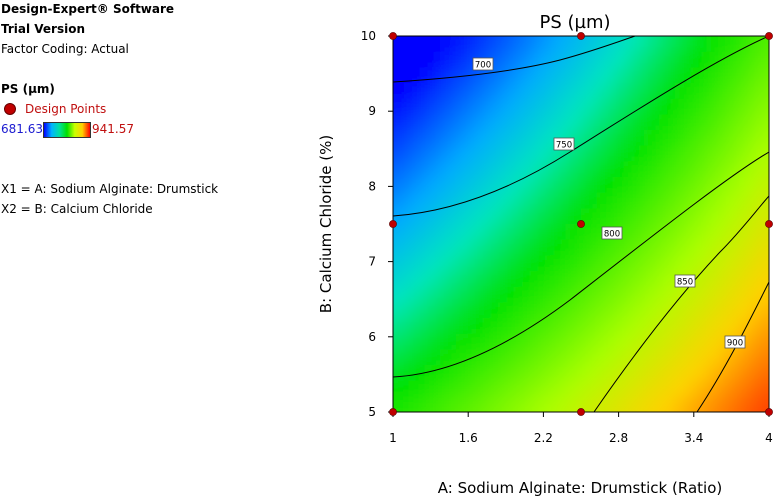 The width and height of the screenshot is (773, 497). I want to click on colorbar-max: 941.57, so click(113, 129).